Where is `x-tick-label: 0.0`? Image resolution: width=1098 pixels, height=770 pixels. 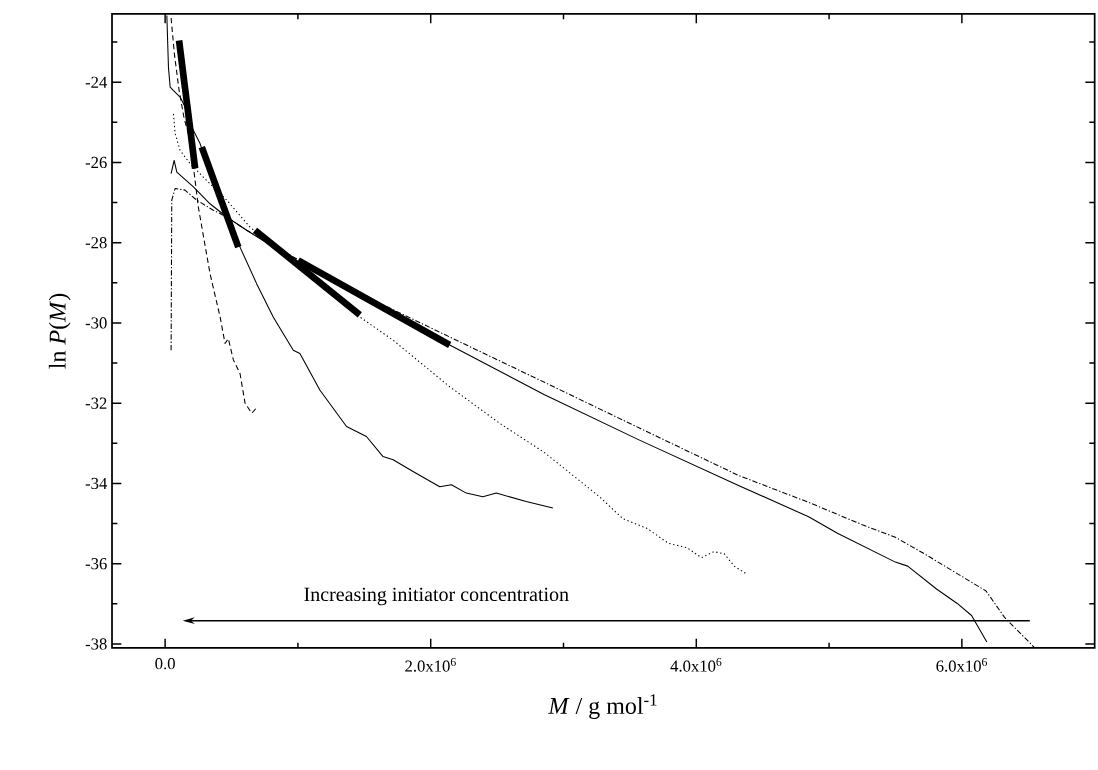
x-tick-label: 0.0 is located at coordinates (165, 664).